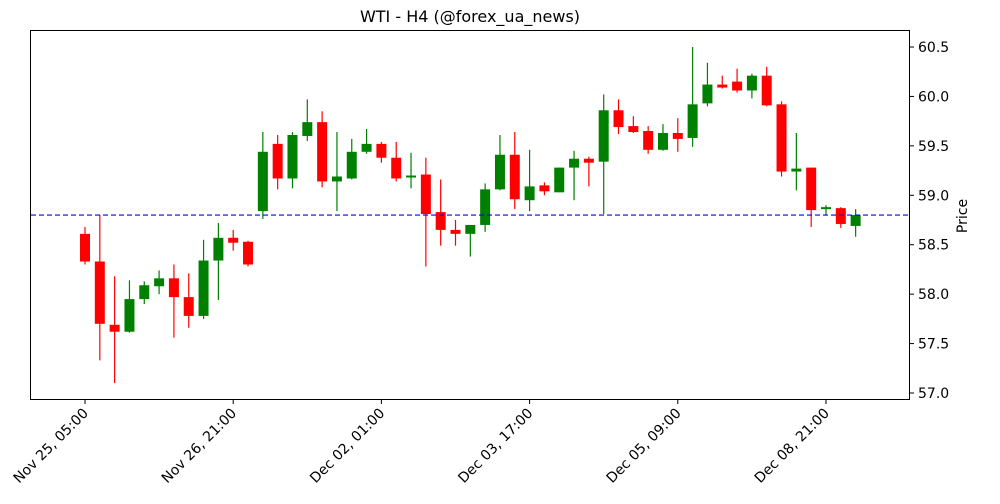 The image size is (1000, 504). What do you see at coordinates (933, 246) in the screenshot?
I see `y-tick-label: 58.5` at bounding box center [933, 246].